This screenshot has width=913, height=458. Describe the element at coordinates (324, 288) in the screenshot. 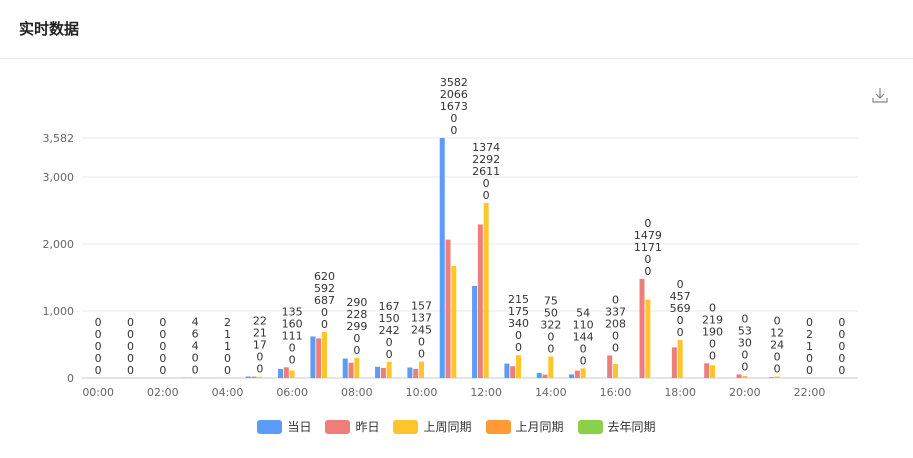

I see `data-label: 592` at that location.